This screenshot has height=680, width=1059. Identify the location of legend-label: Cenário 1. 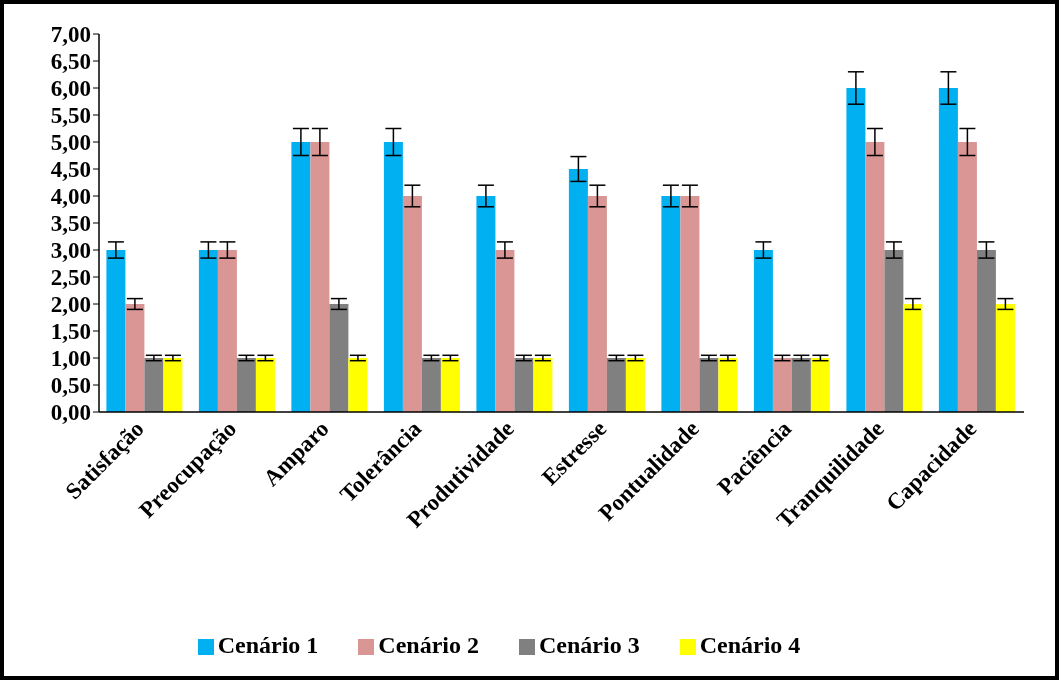
(268, 645).